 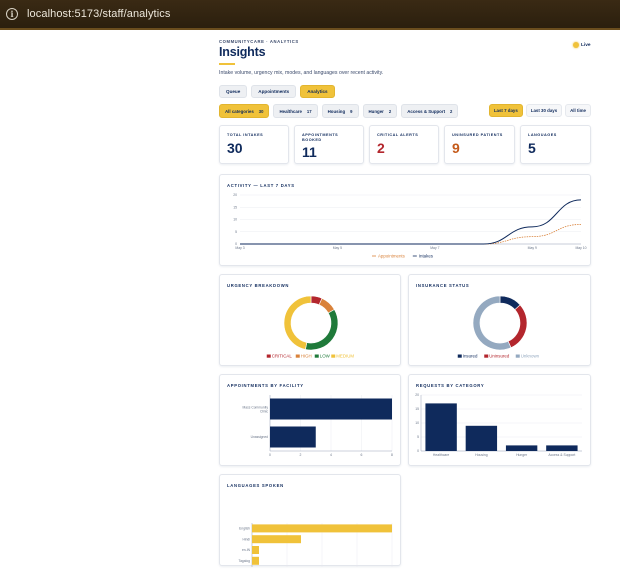 I want to click on insurance-donut-chart: Insured Uninsured Unknown, so click(x=498, y=326).